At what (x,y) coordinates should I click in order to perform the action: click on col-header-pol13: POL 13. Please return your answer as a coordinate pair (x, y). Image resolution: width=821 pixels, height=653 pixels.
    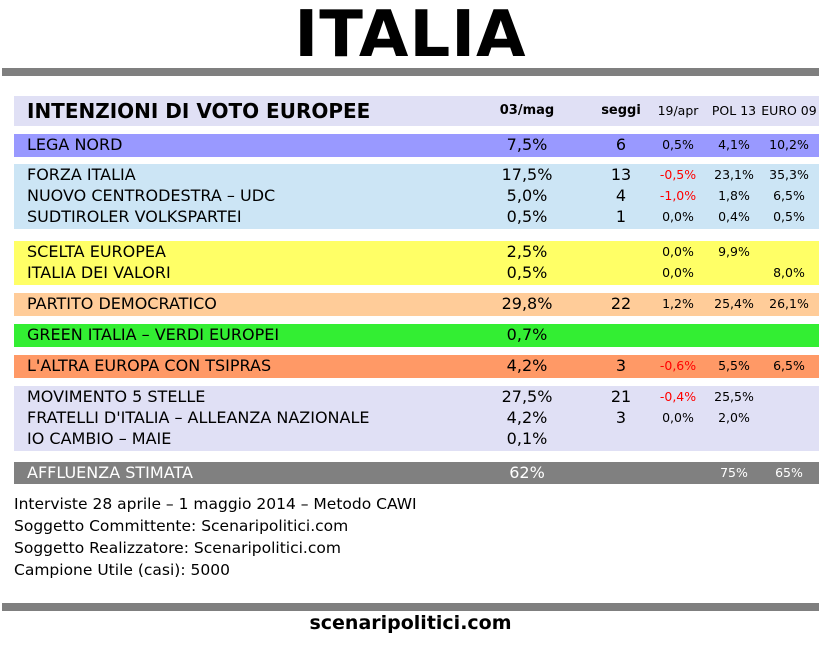
    Looking at the image, I should click on (734, 110).